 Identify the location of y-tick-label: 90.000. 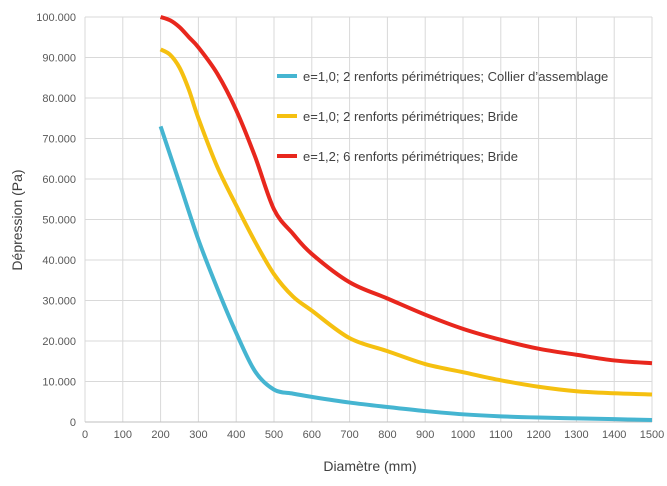
(59, 59).